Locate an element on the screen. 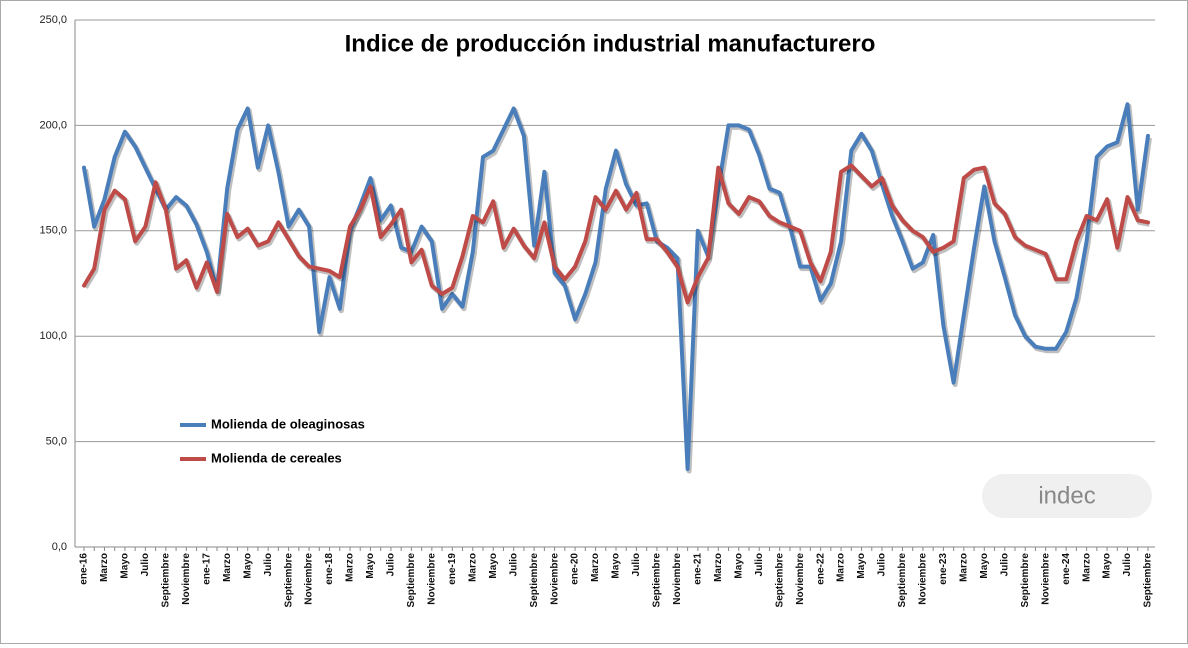  y-tick-label: 0,0 is located at coordinates (59, 547).